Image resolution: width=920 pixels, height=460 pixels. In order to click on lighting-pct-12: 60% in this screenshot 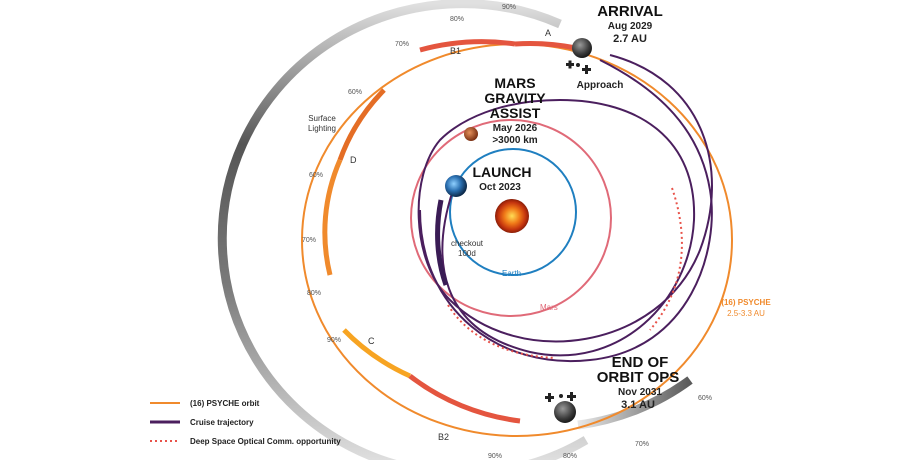, I will do `click(705, 398)`.